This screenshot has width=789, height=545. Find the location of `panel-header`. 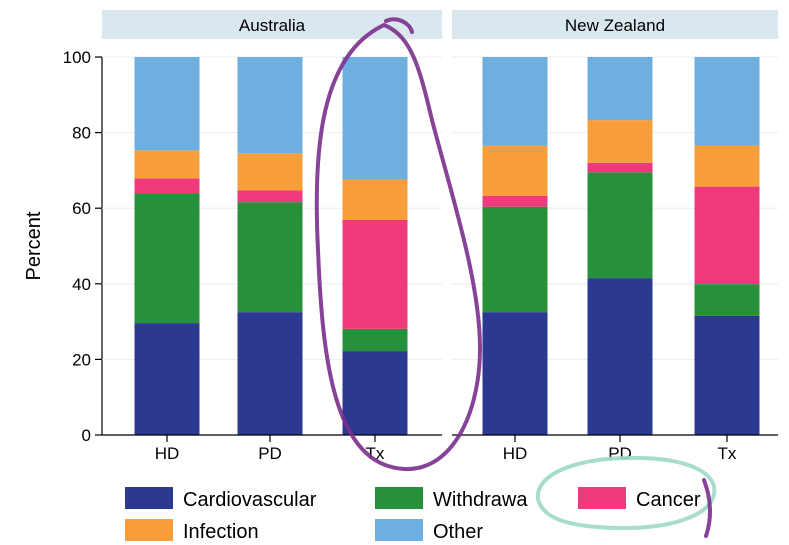

panel-header is located at coordinates (615, 24).